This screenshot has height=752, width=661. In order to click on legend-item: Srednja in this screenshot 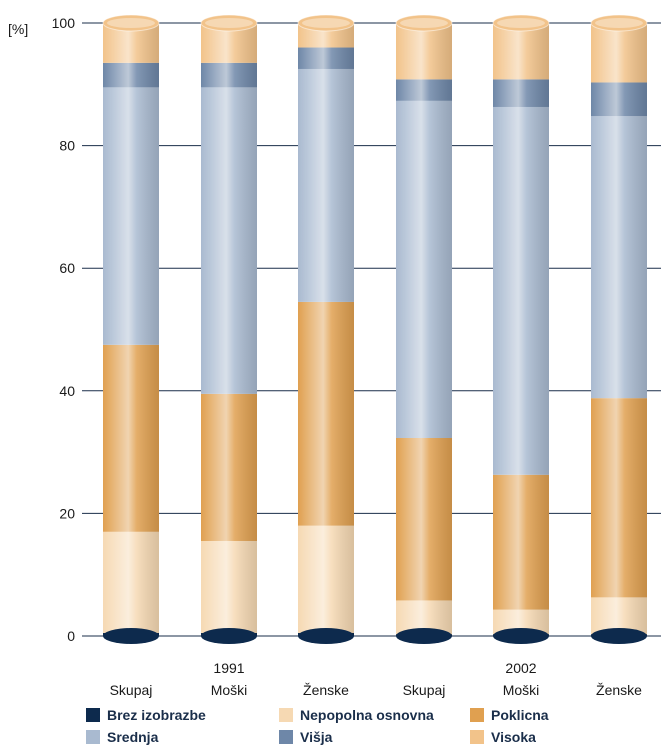, I will do `click(122, 737)`.